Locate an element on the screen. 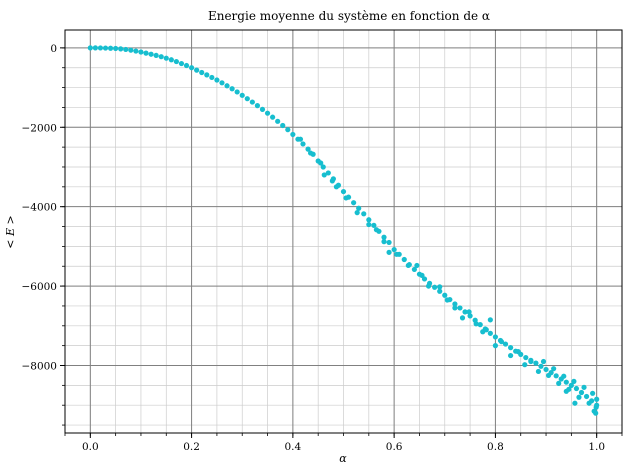 This screenshot has width=632, height=471. x-tick-label: 0.0 is located at coordinates (90, 447).